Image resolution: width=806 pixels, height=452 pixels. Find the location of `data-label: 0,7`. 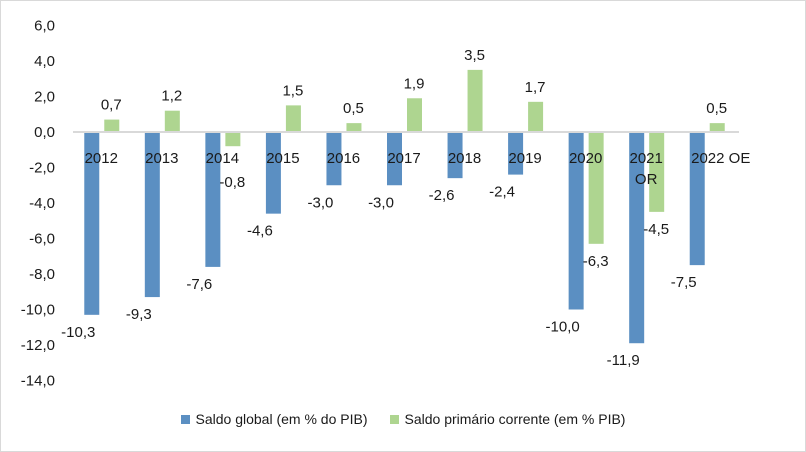

data-label: 0,7 is located at coordinates (111, 105).